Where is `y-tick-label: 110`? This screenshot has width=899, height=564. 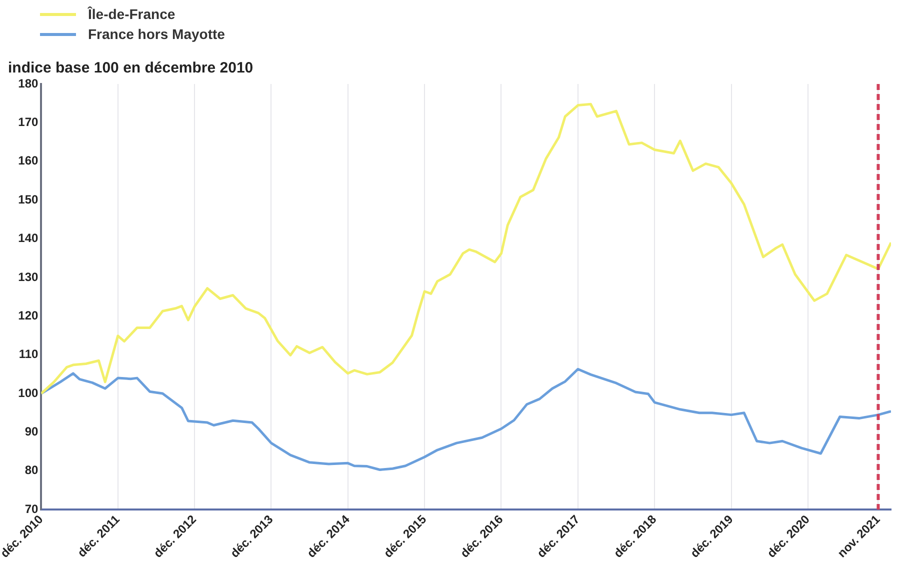 y-tick-label: 110 is located at coordinates (28, 354).